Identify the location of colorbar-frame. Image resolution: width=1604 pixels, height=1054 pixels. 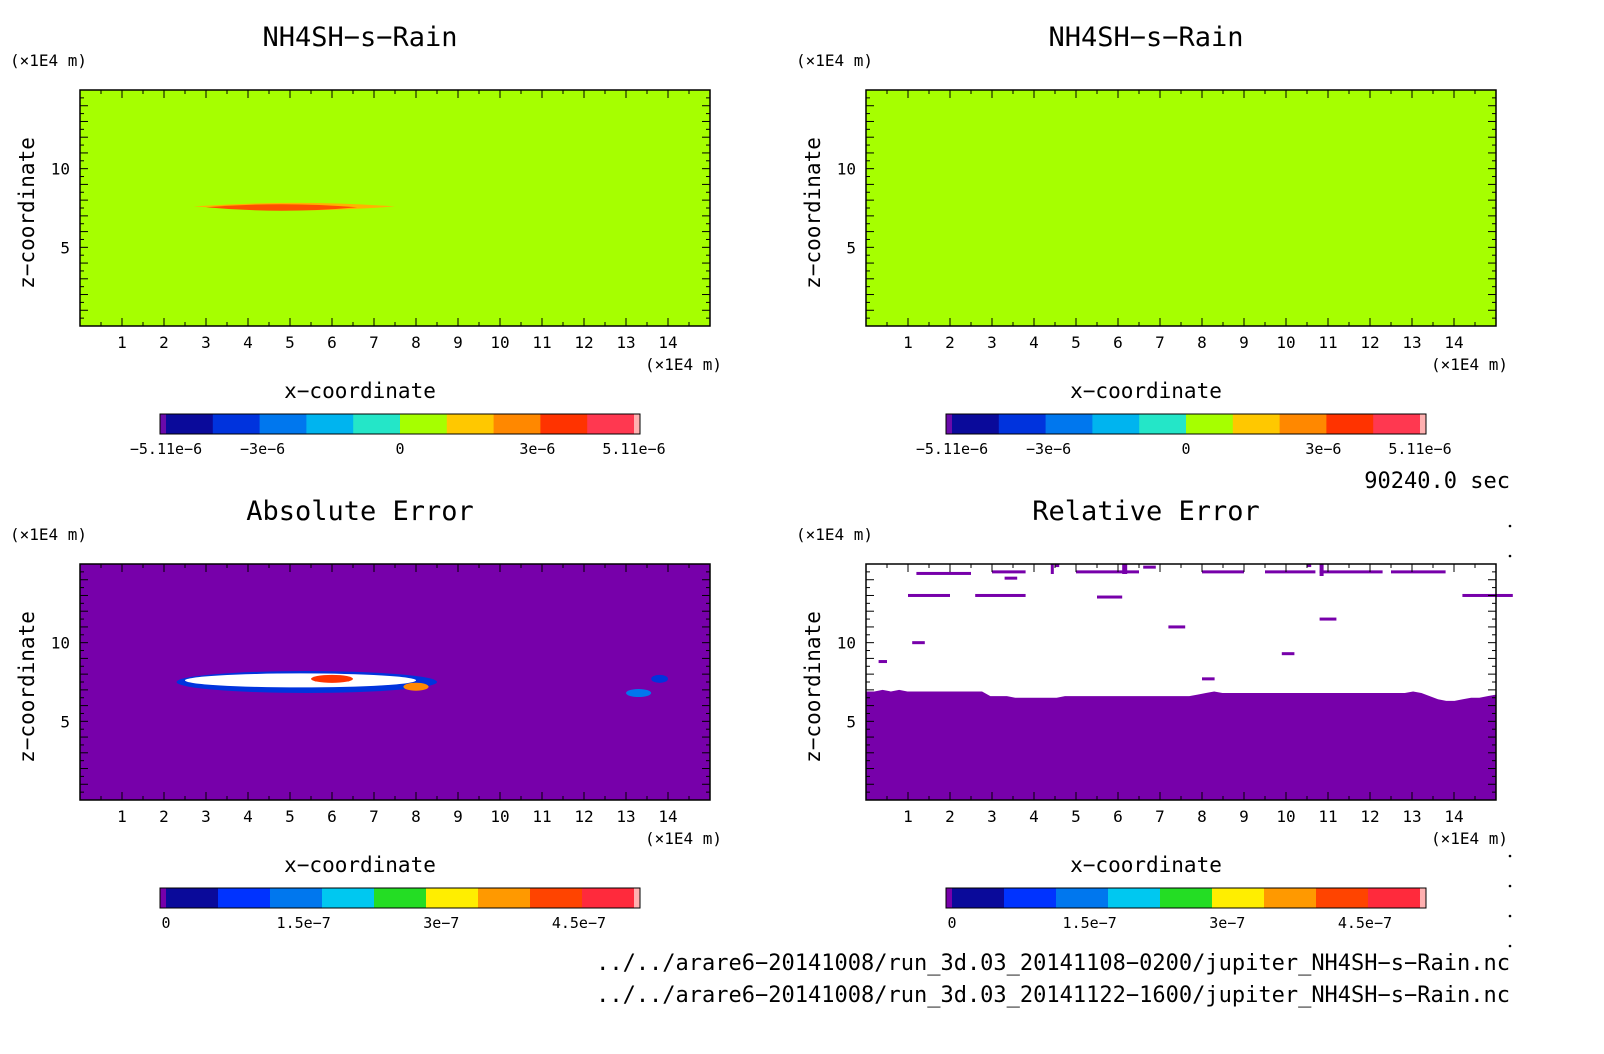
(1186, 898).